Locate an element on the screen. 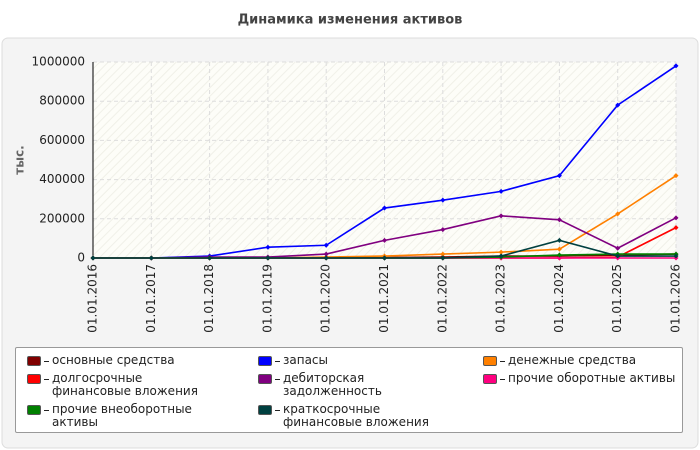 This screenshot has width=700, height=450. legend-item: долгосрочные финансовые вложения is located at coordinates (142, 386).